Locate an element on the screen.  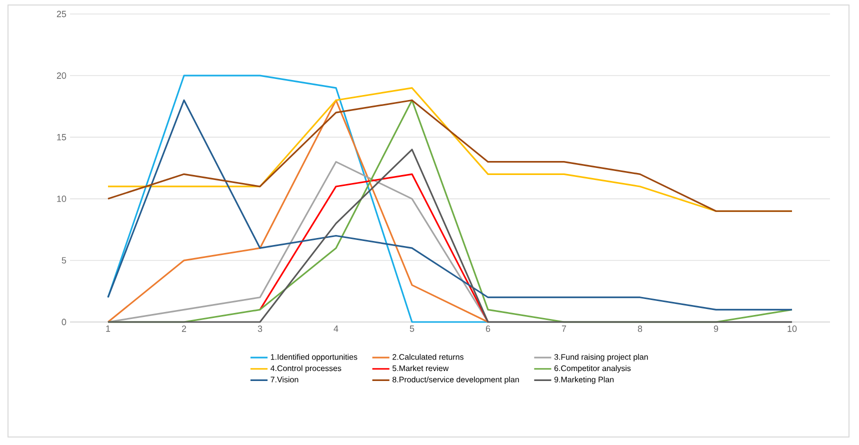
x-tick-label: 5 is located at coordinates (412, 329).